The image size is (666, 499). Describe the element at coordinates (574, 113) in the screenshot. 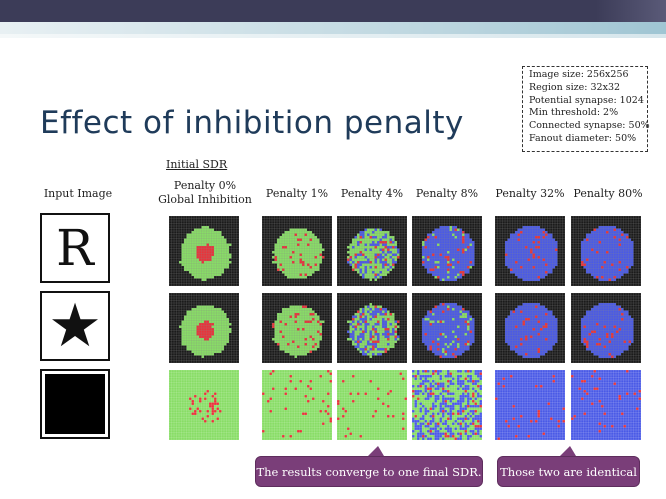

I see `param-min-threshold: Min threshold: 2%` at that location.